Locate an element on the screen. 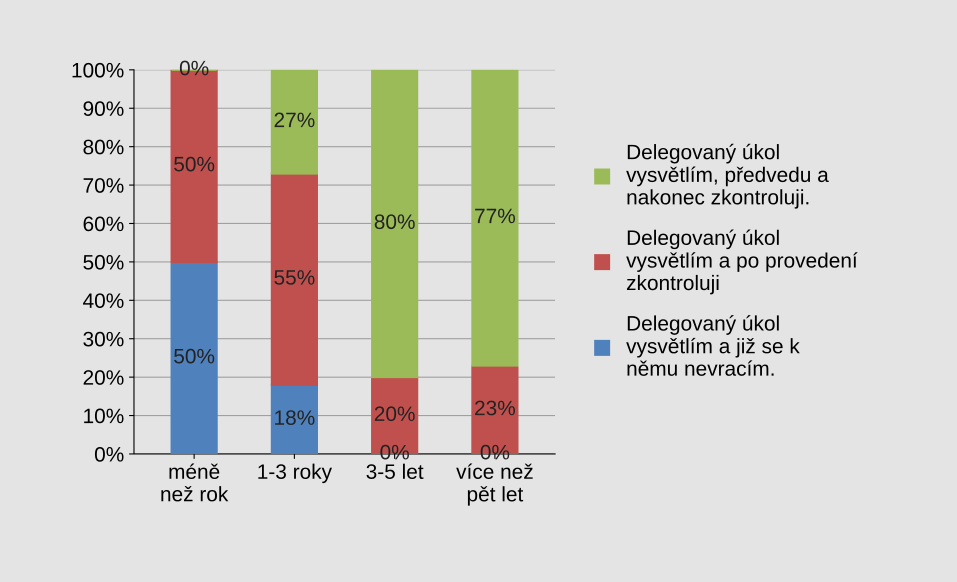  legend-label: Delegovaný úkol vysvětlím a již se k němu nevracím. is located at coordinates (713, 345).